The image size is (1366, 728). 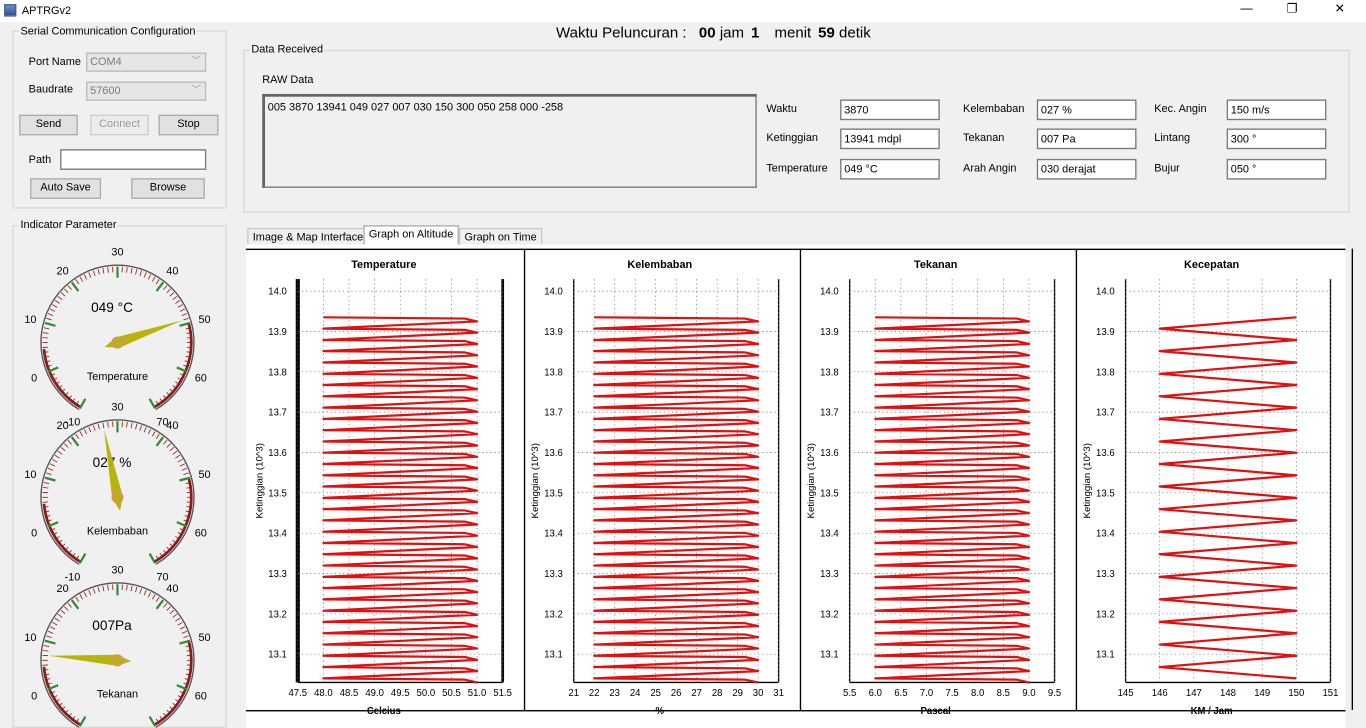 What do you see at coordinates (936, 265) in the screenshot?
I see `chart-title: Tekanan` at bounding box center [936, 265].